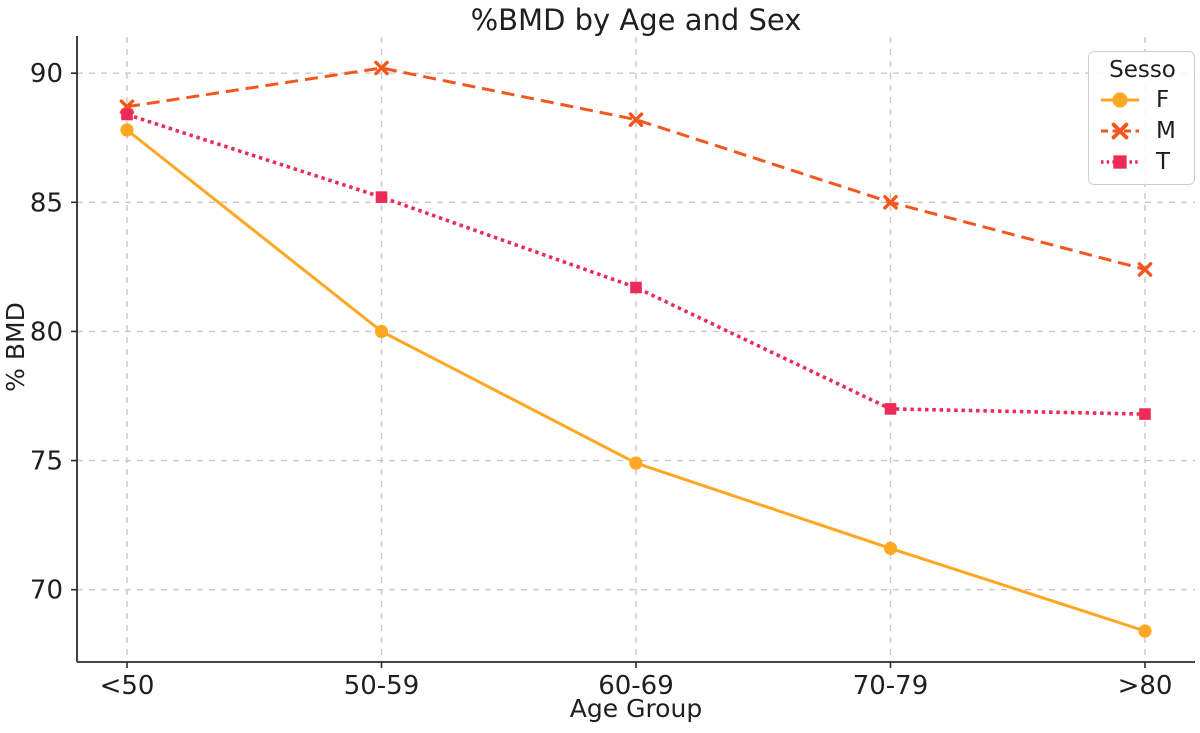  I want to click on legend-item-F: F, so click(1142, 99).